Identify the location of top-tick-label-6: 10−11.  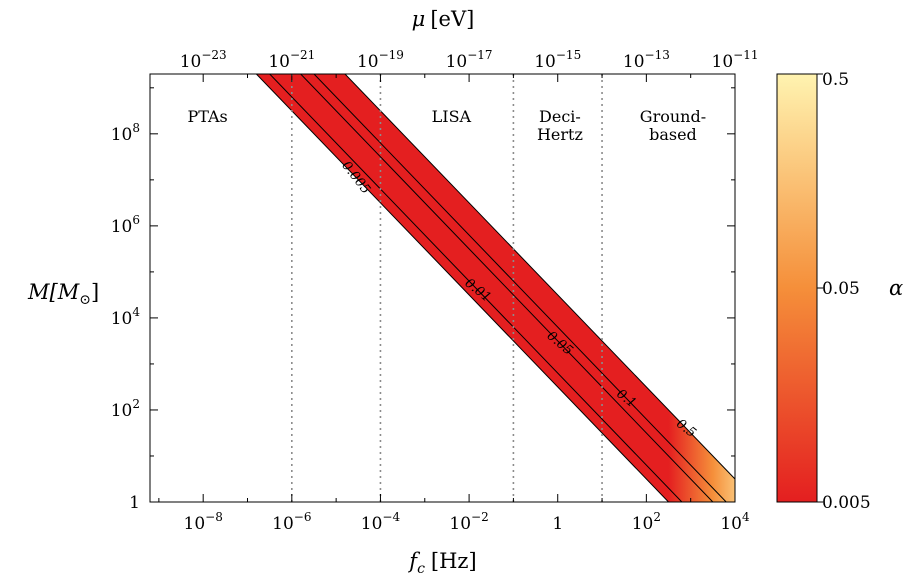
(735, 60).